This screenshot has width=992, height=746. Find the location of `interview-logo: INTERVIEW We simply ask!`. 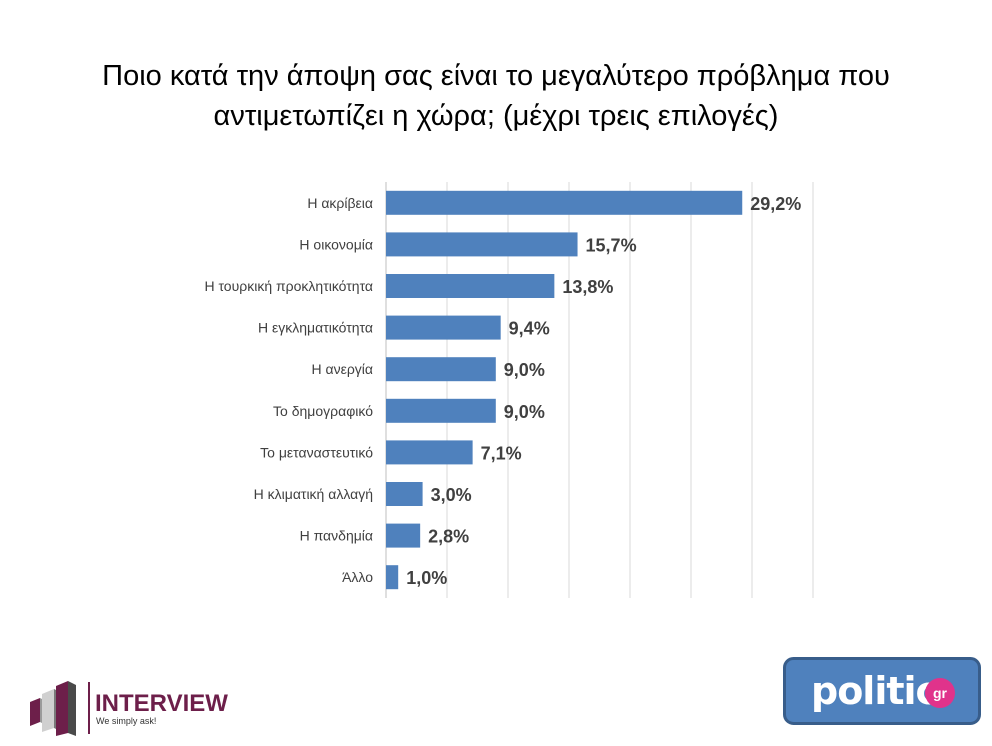

interview-logo: INTERVIEW We simply ask! is located at coordinates (129, 708).